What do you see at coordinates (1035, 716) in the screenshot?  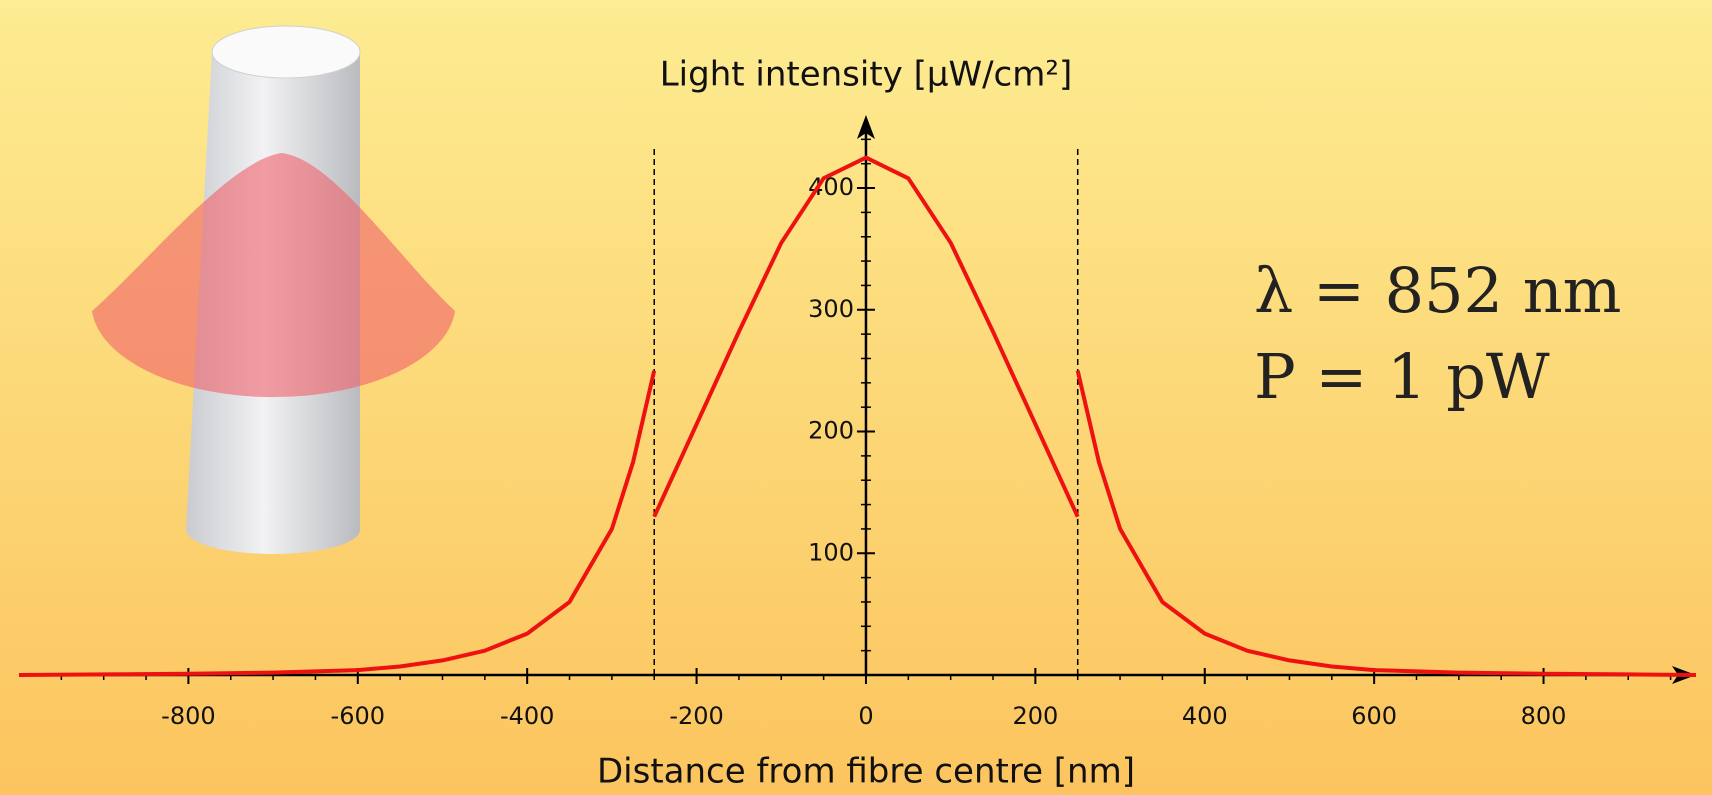 I see `x-tick-label: 200` at bounding box center [1035, 716].